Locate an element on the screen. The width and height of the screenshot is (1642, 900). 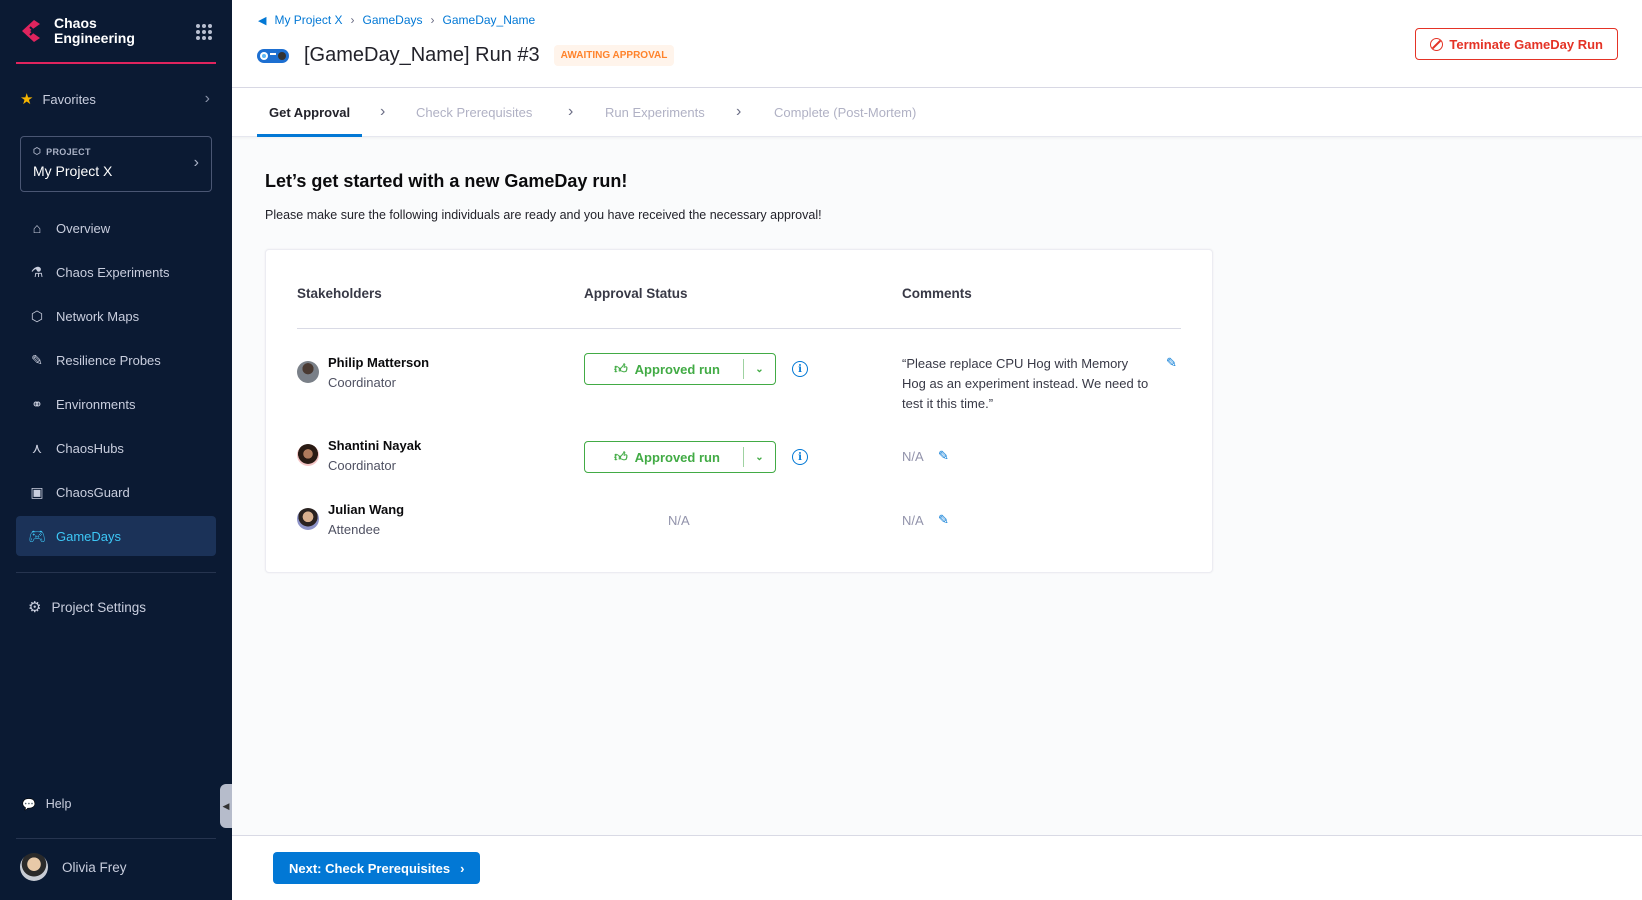
sidebar-item-resilience-probes: ✎ Resilience Probes is located at coordinates (116, 360).